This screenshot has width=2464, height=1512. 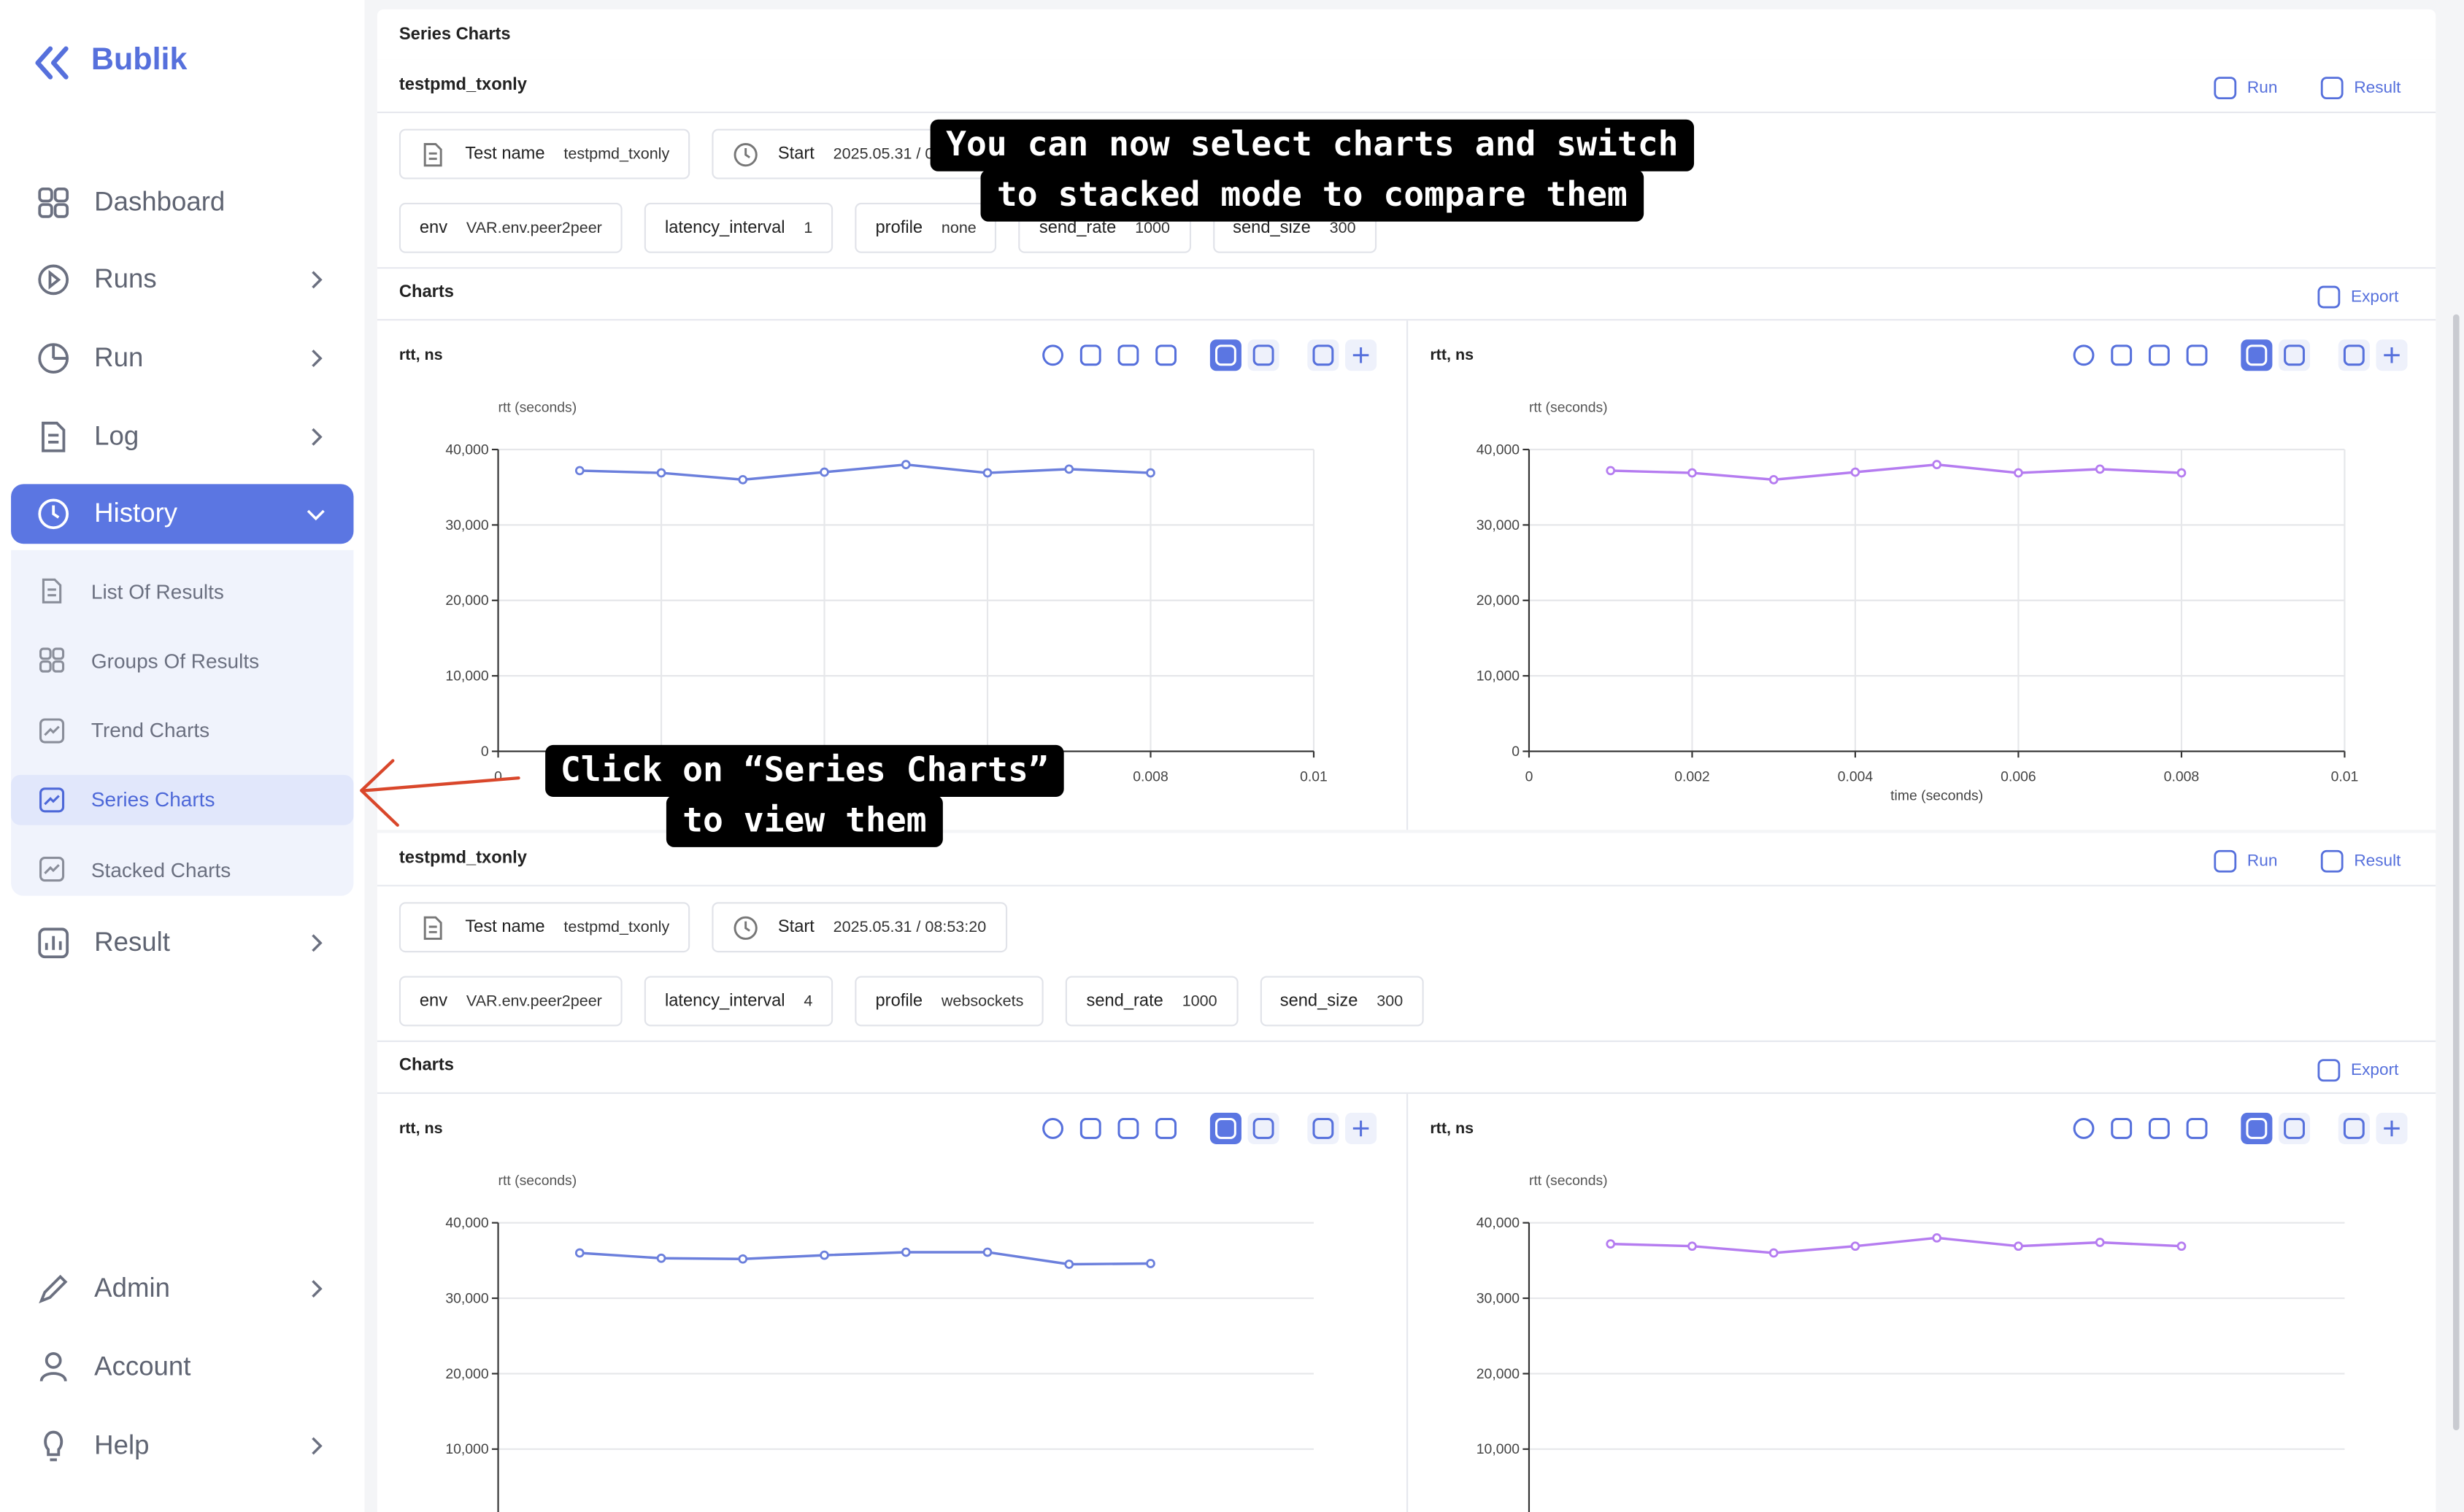 I want to click on nav-item: History, so click(x=182, y=514).